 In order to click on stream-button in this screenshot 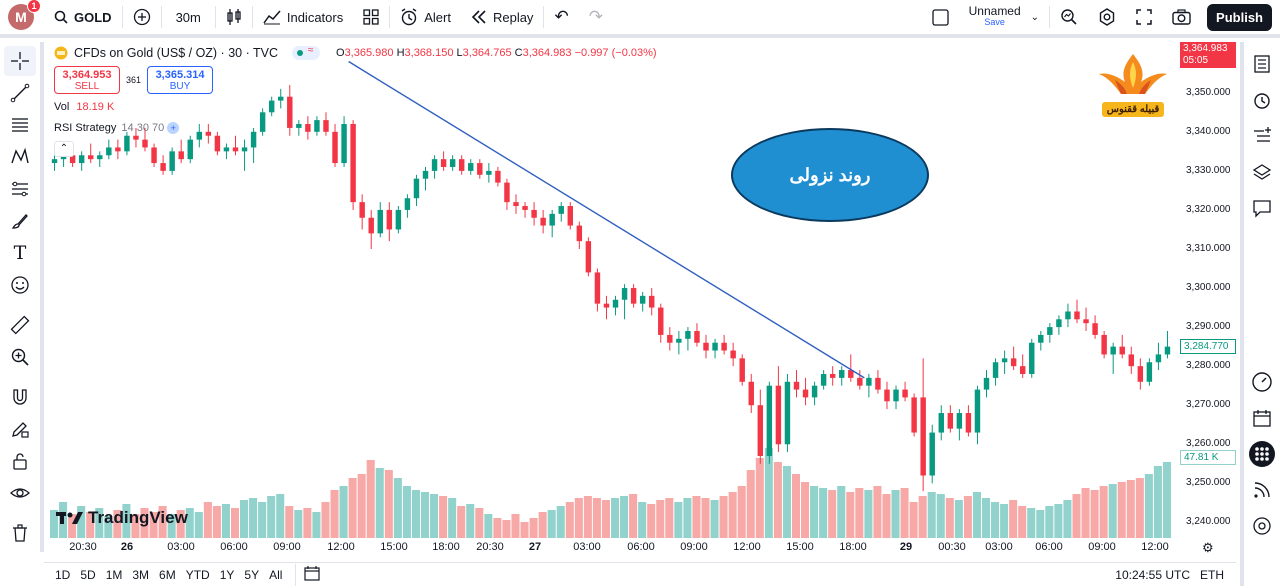, I will do `click(1262, 490)`.